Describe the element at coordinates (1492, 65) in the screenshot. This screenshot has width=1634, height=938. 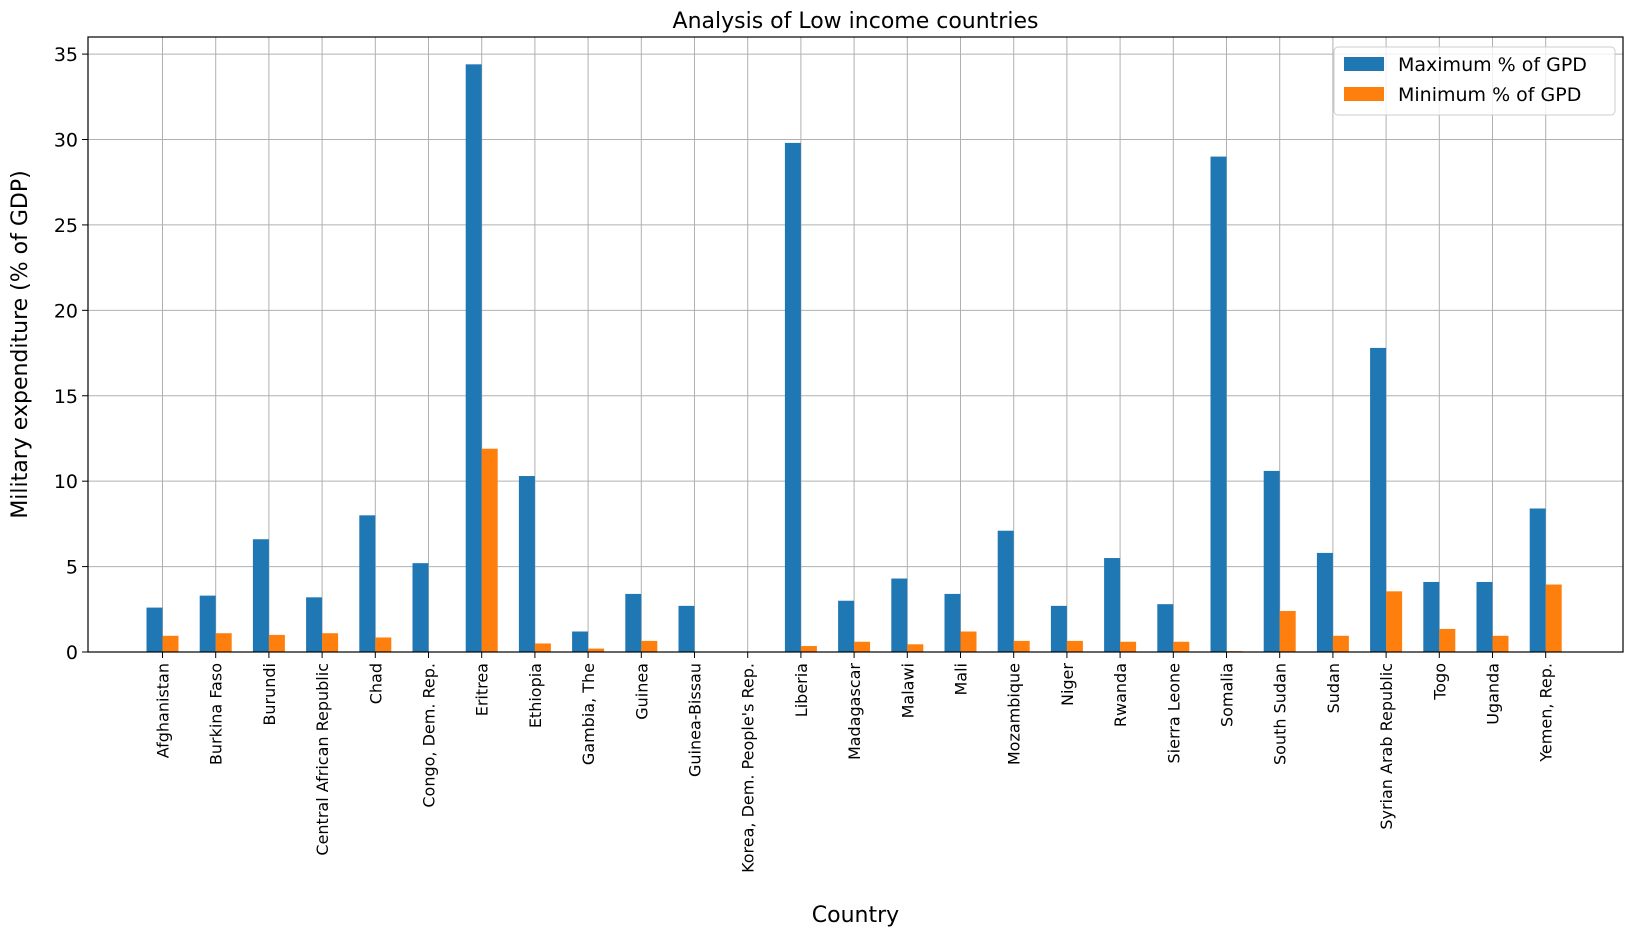
I see `legend-entry-label: Maximum % of GPD` at that location.